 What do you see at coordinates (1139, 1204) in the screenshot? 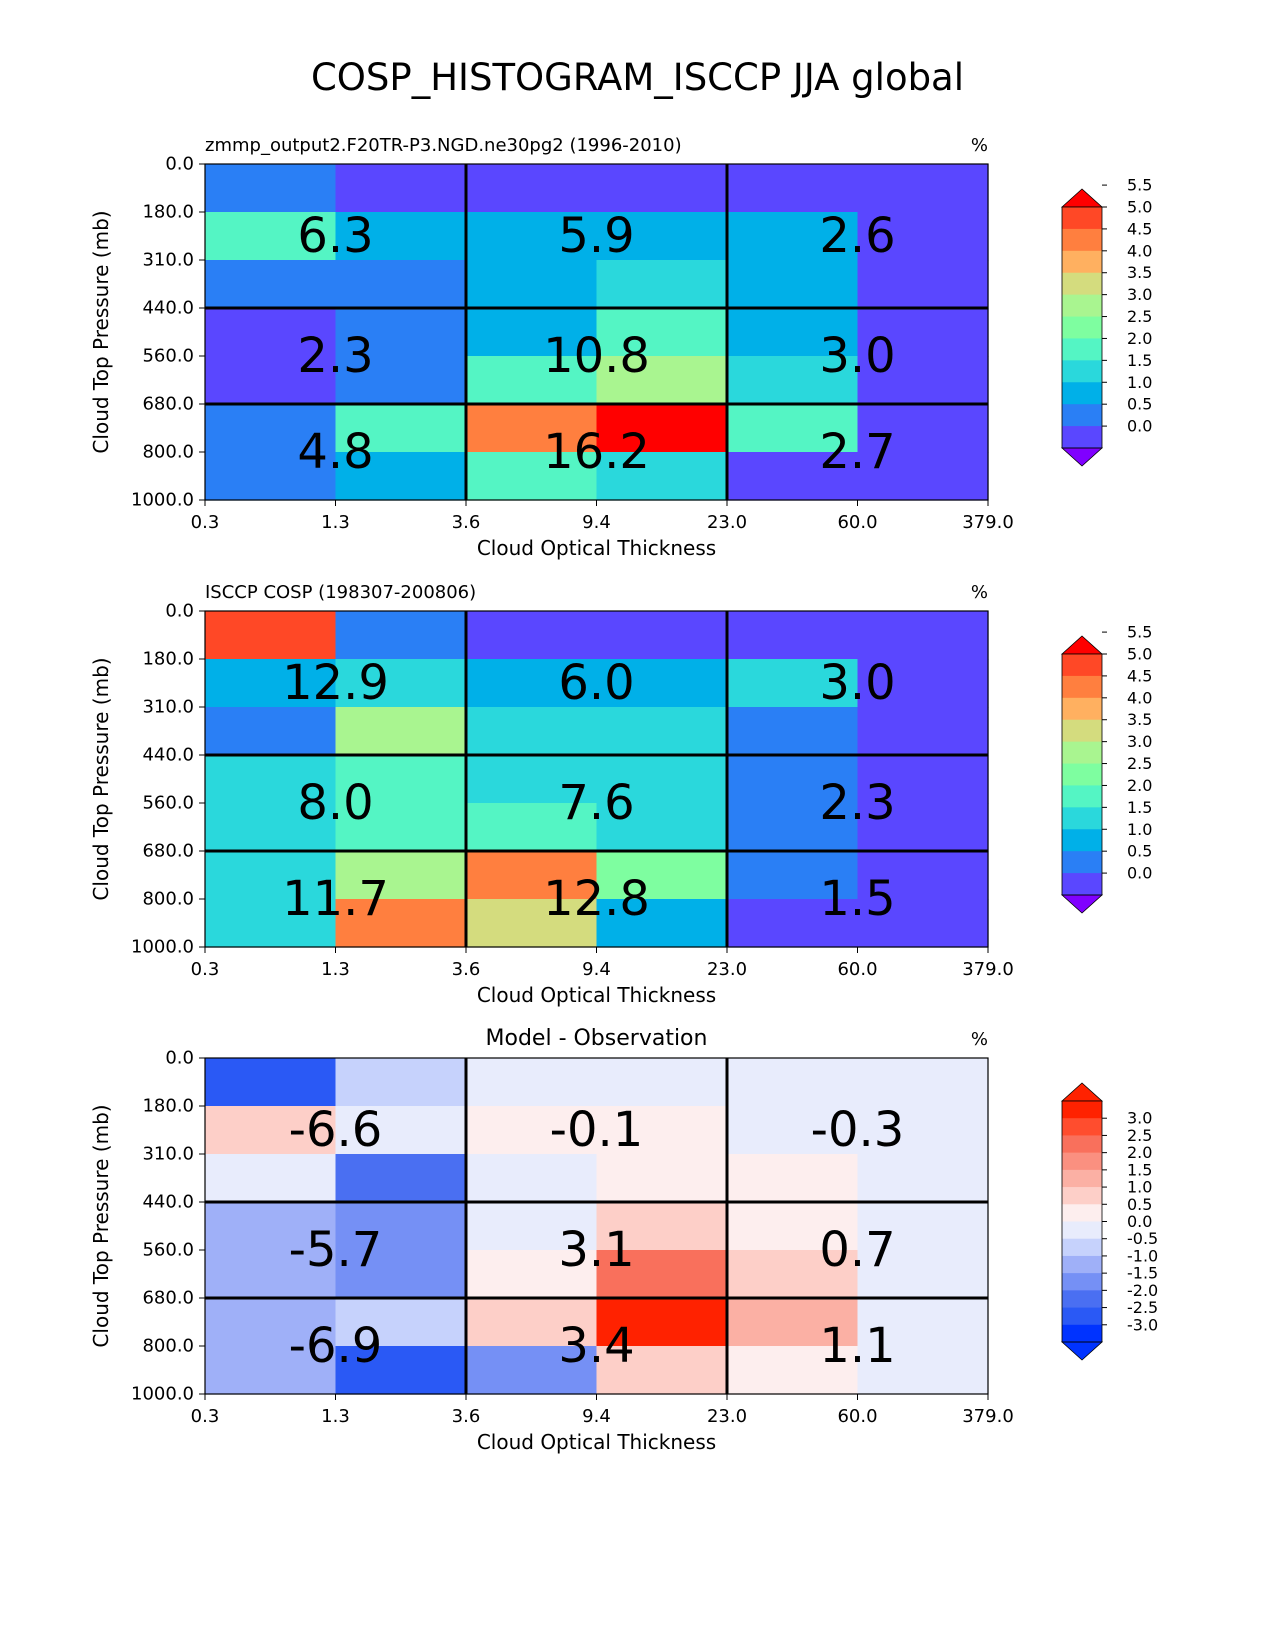
I see `colorbar-tick-label: 0.5` at bounding box center [1139, 1204].